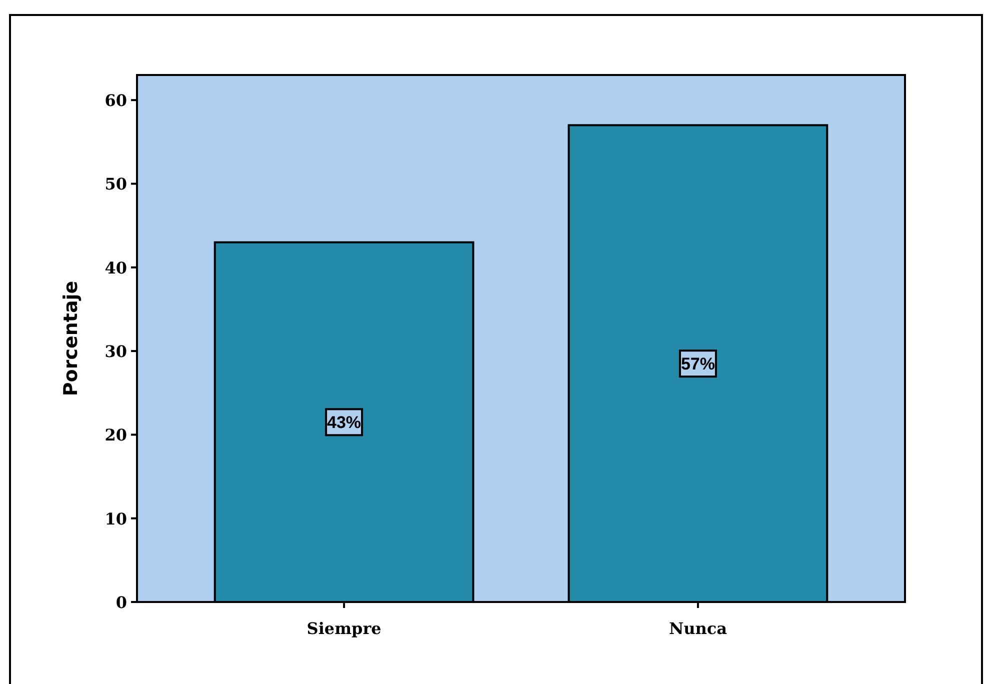  I want to click on y-tick-label: 30, so click(115, 352).